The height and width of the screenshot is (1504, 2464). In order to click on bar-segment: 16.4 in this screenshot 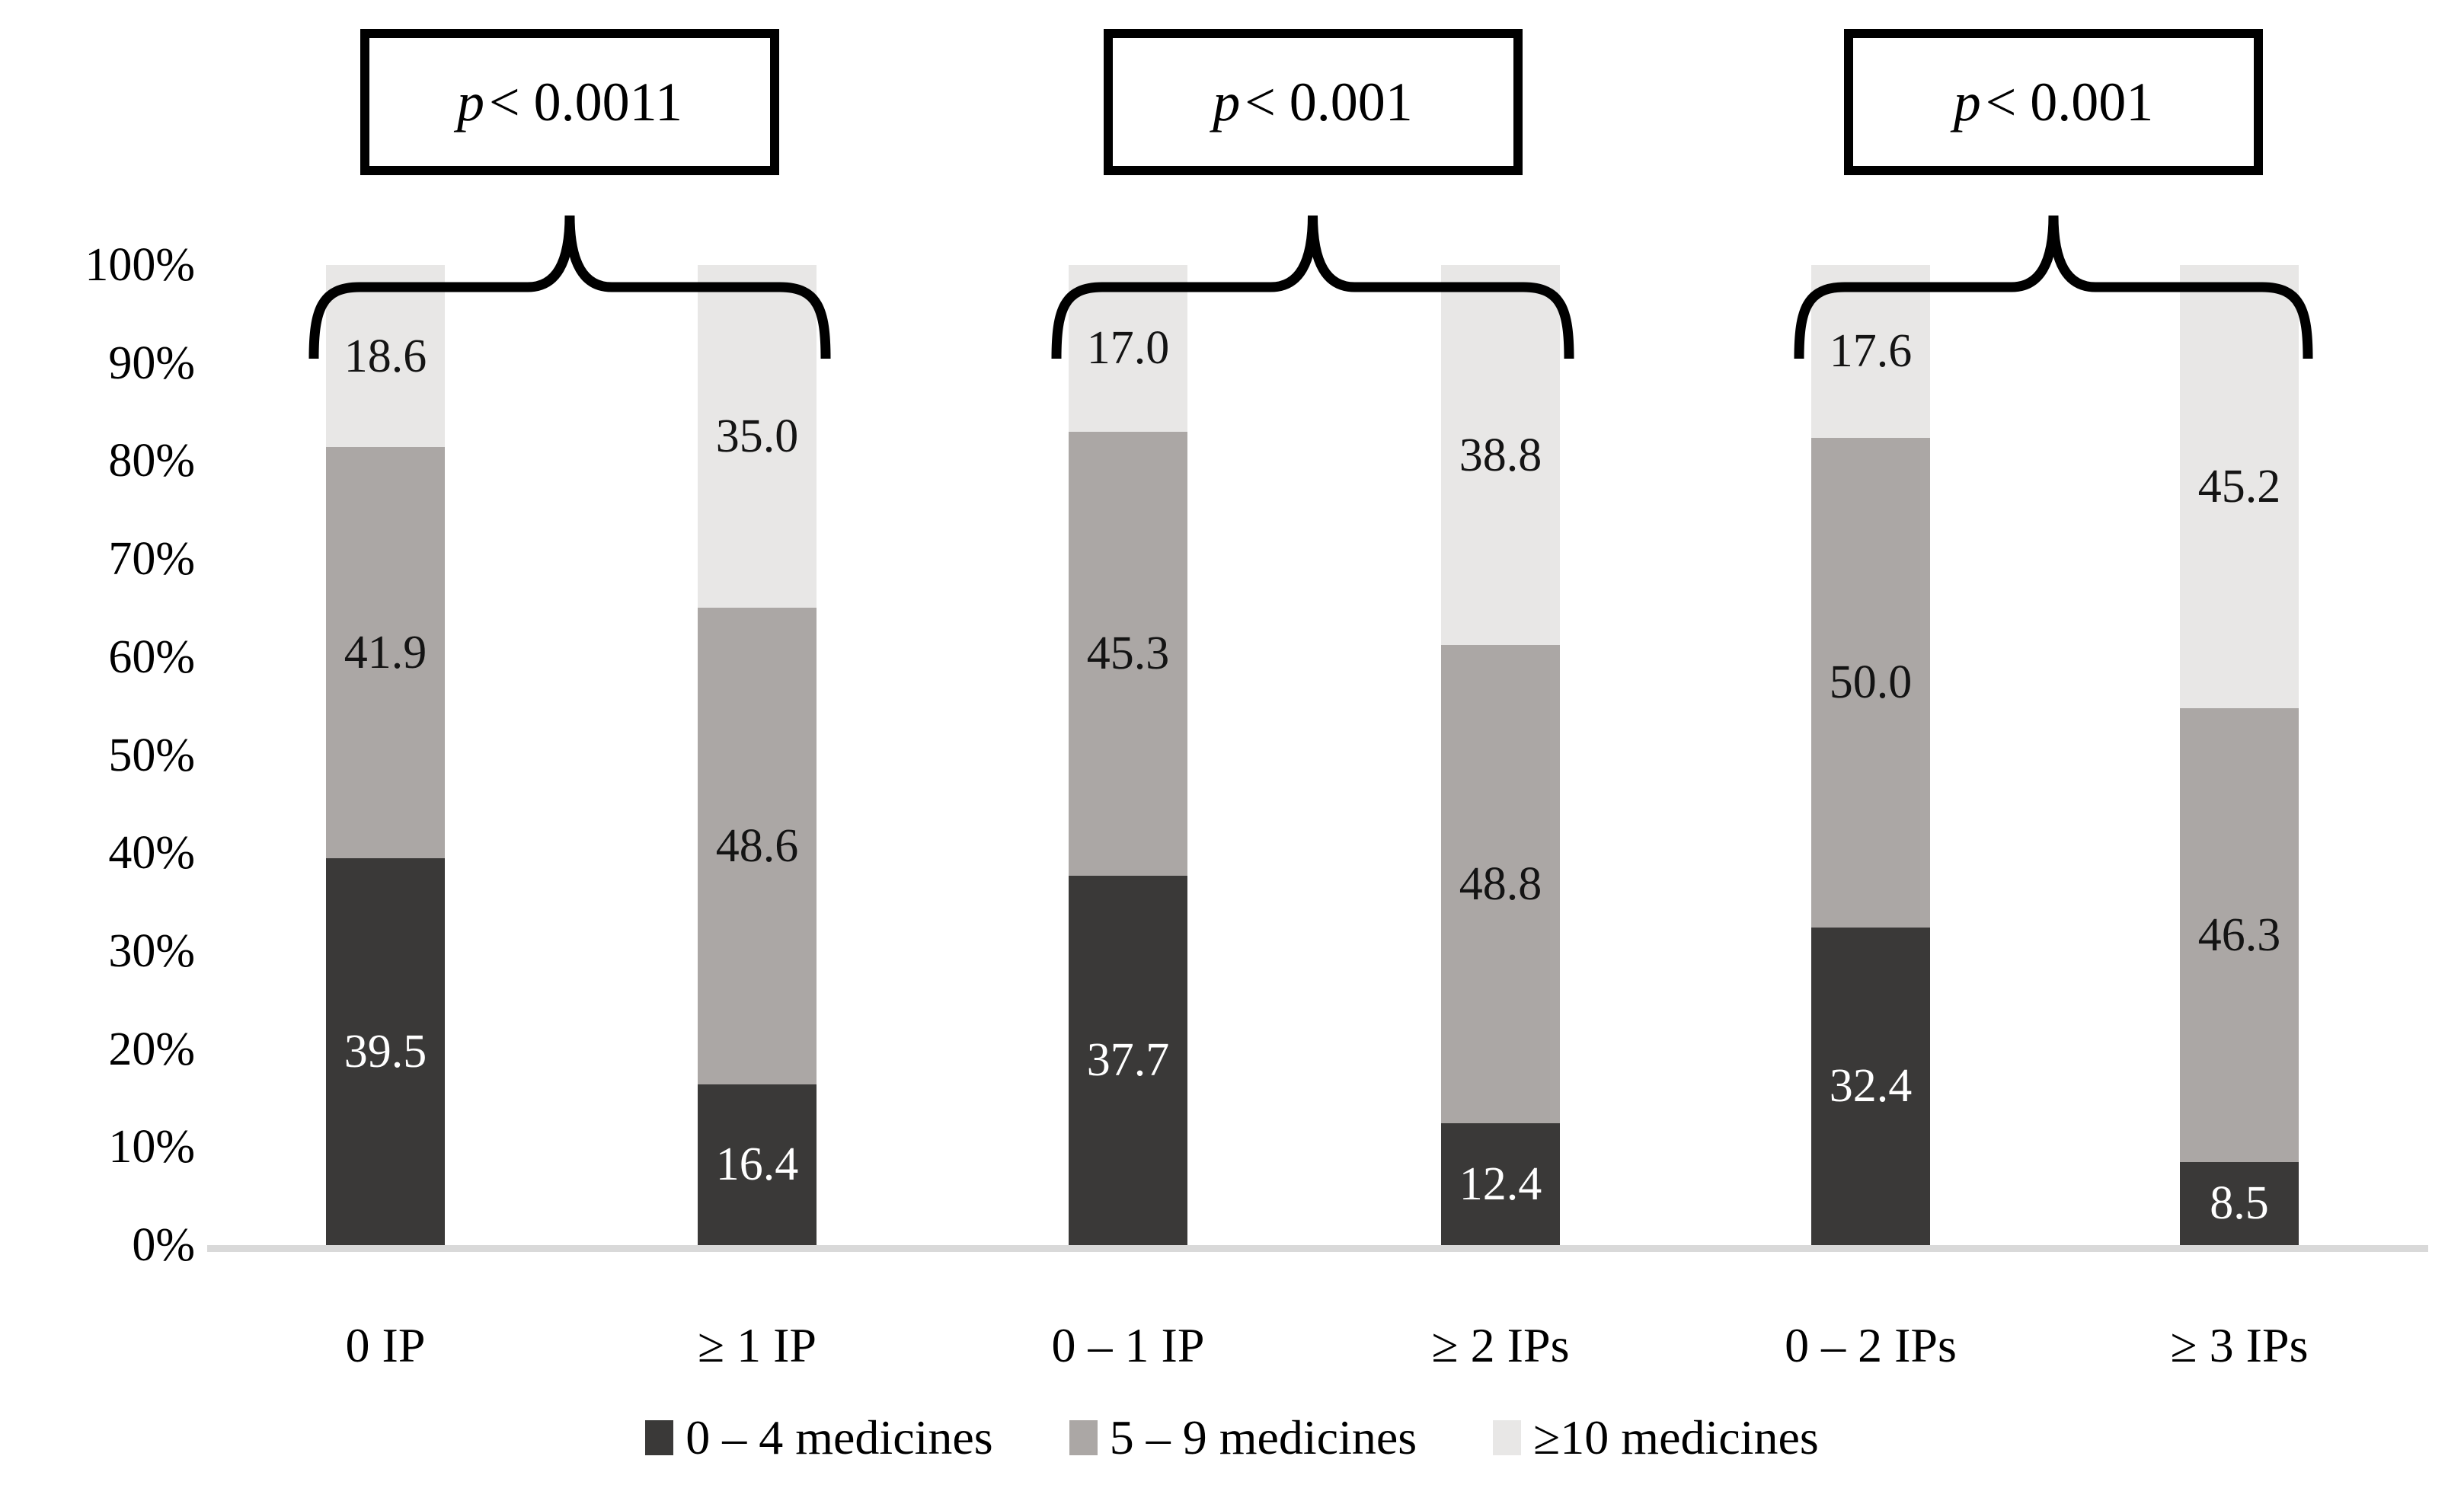, I will do `click(757, 1164)`.